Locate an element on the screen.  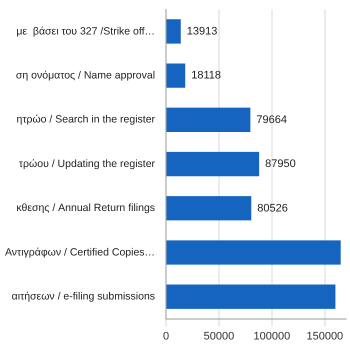
data-label: 18118 is located at coordinates (206, 76).